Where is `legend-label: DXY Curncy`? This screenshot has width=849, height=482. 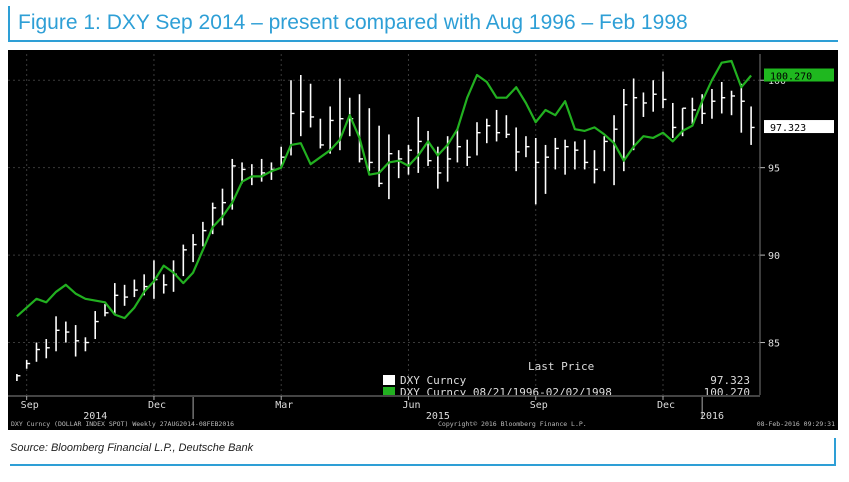 legend-label: DXY Curncy is located at coordinates (433, 380).